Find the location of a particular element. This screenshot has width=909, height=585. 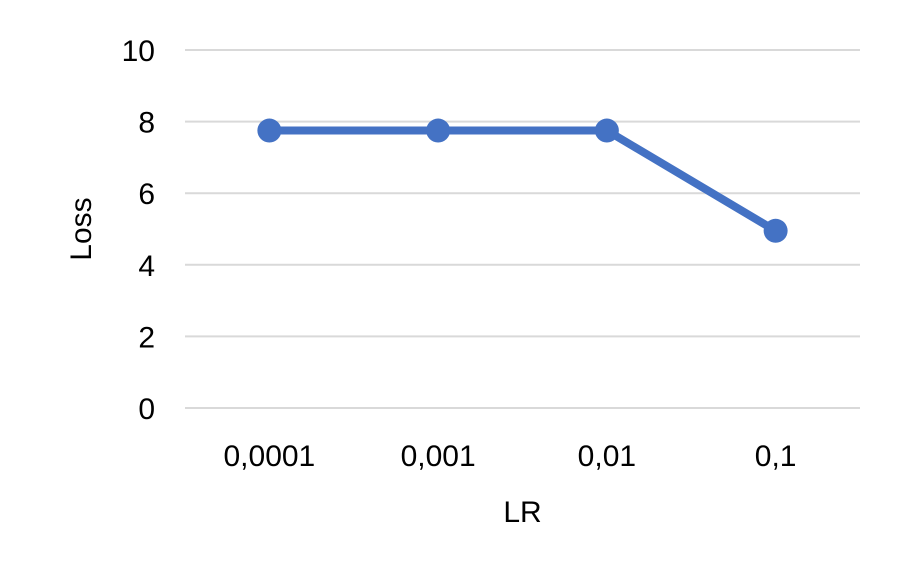

series-layer is located at coordinates (522, 180).